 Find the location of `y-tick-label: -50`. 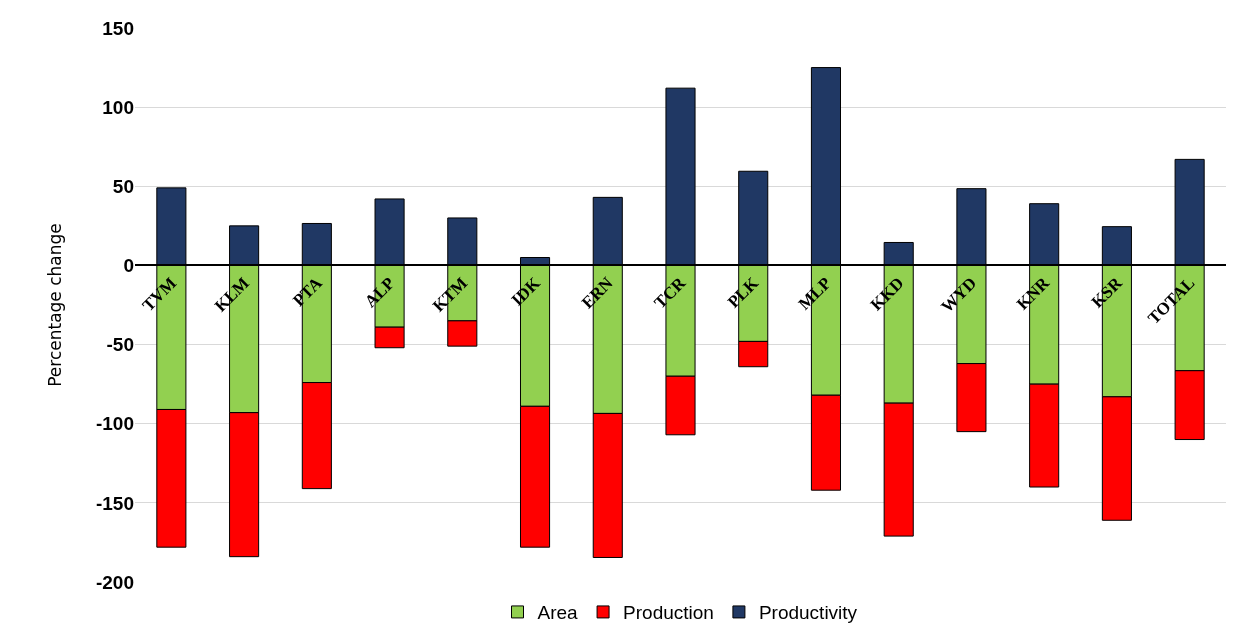

y-tick-label: -50 is located at coordinates (120, 345).